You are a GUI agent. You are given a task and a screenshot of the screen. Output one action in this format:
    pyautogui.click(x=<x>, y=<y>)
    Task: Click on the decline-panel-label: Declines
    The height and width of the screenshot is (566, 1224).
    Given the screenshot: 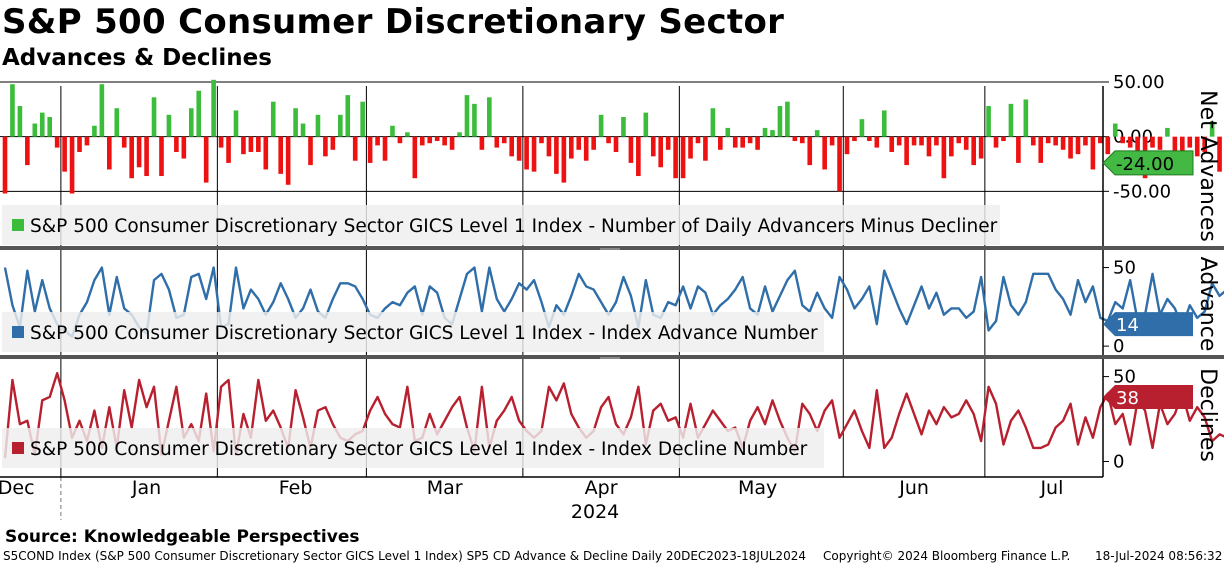 What is the action you would take?
    pyautogui.click(x=1207, y=415)
    